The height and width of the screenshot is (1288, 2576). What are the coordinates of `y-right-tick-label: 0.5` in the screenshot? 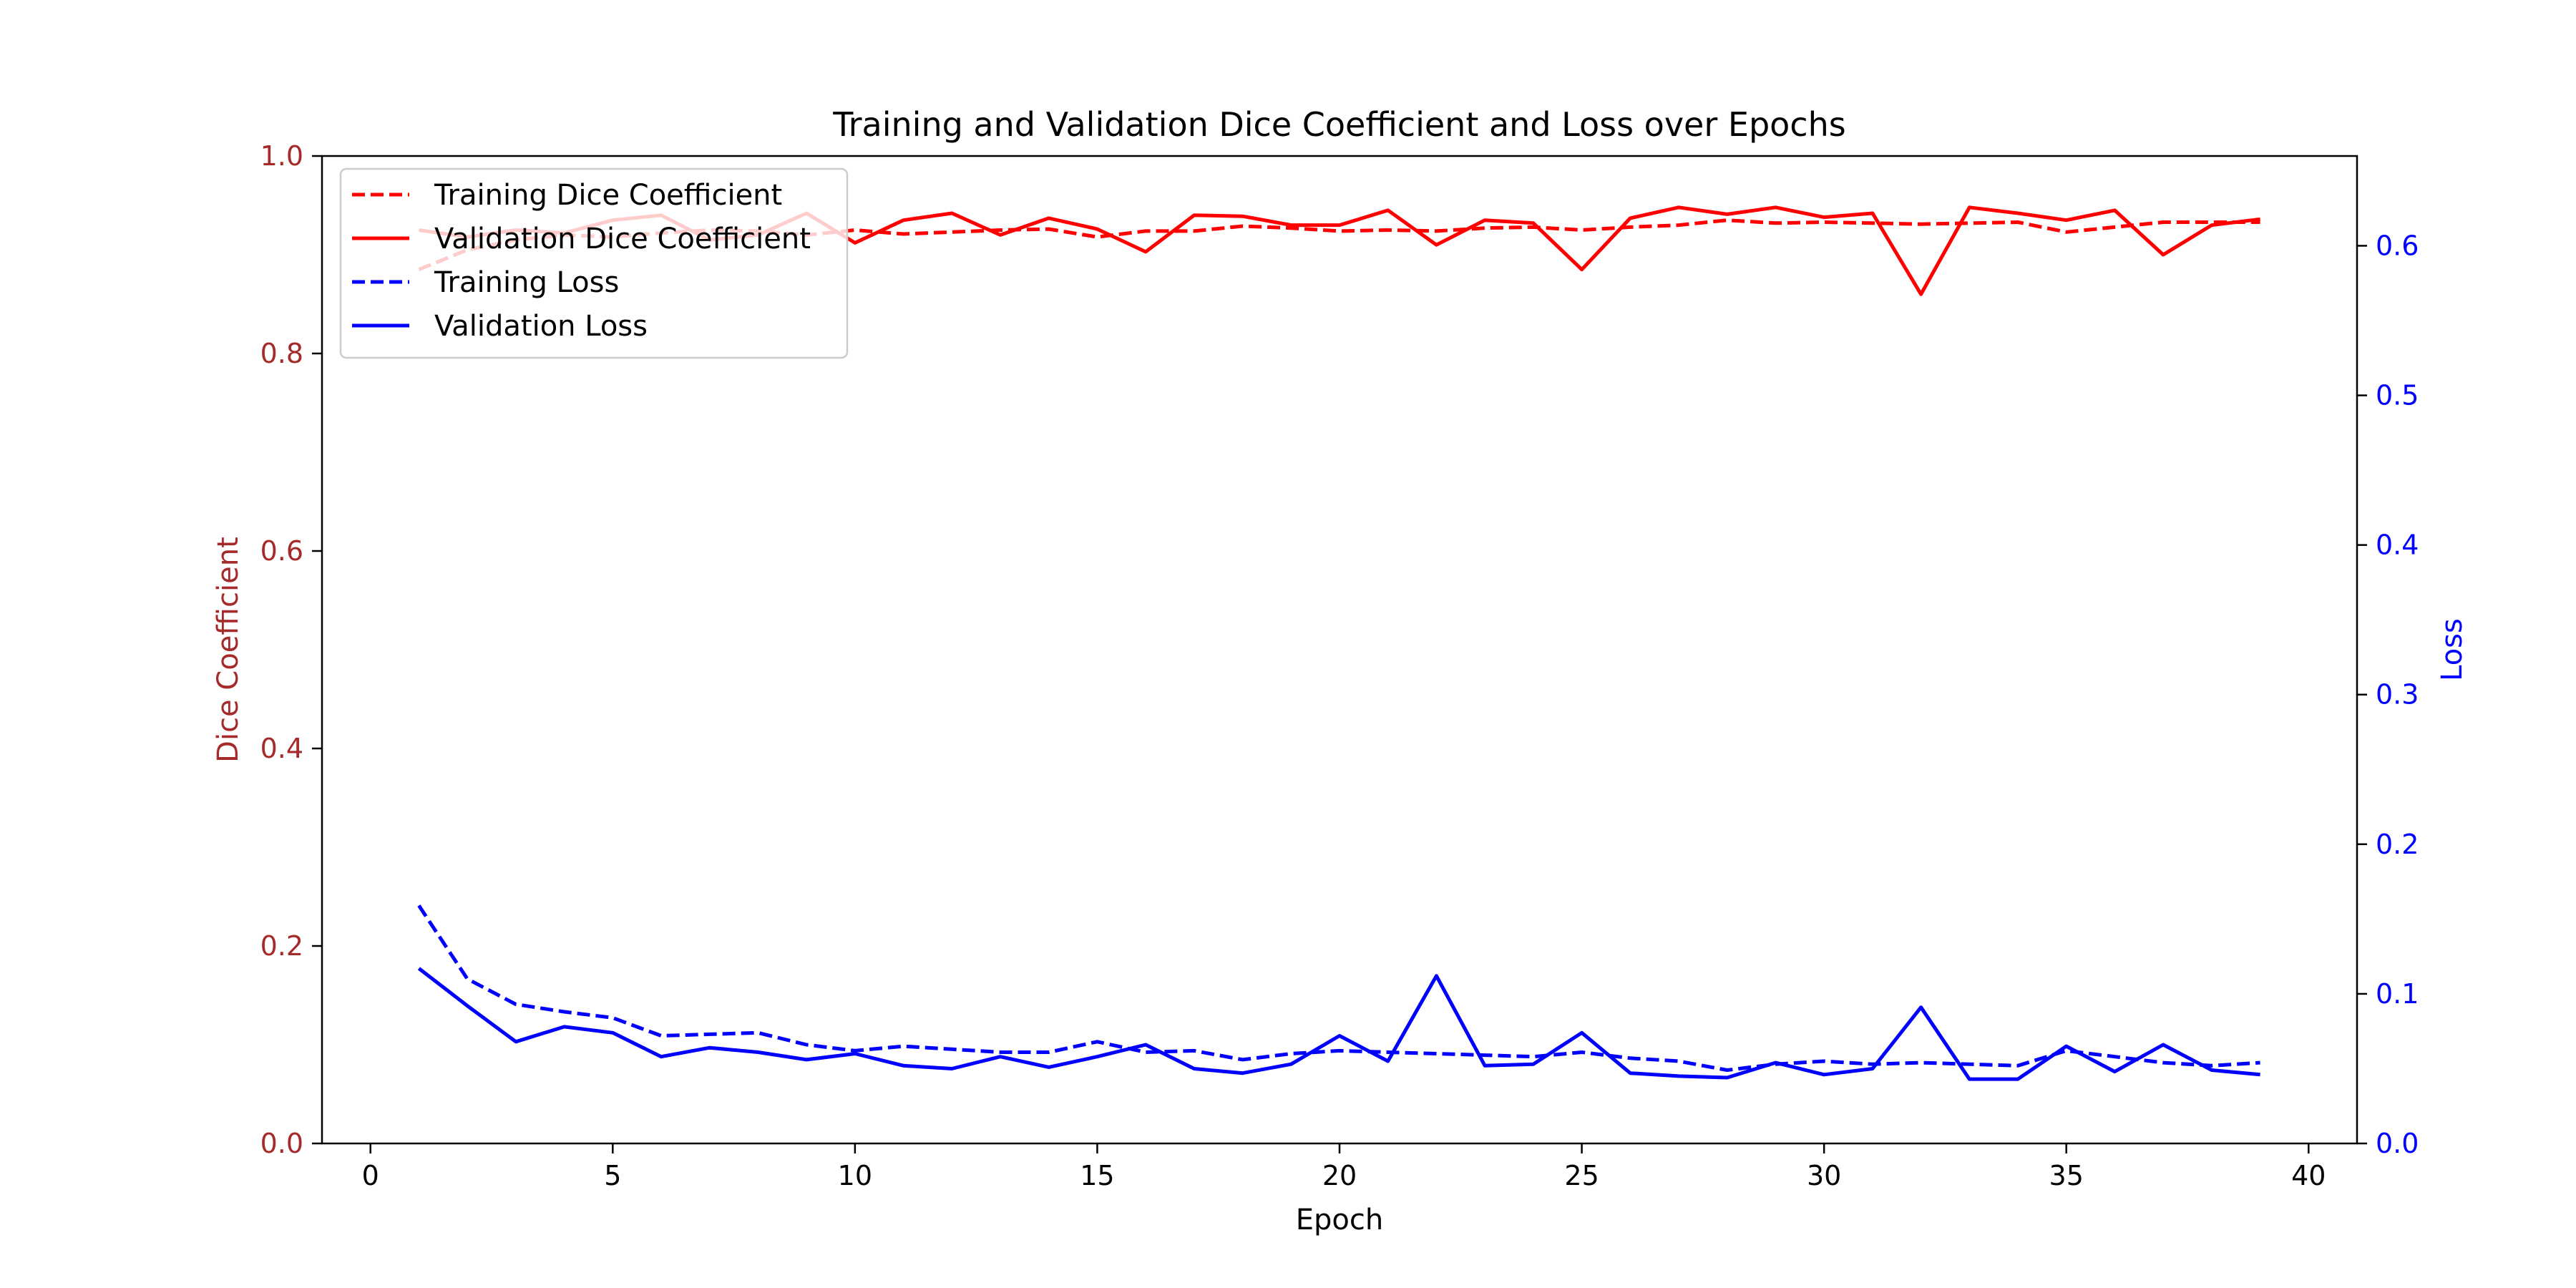 It's located at (2397, 395).